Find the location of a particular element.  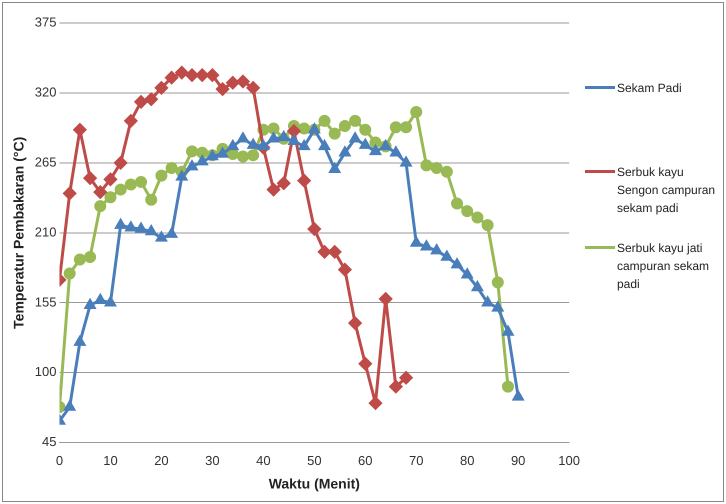

x-tick-label: 50 is located at coordinates (314, 460).